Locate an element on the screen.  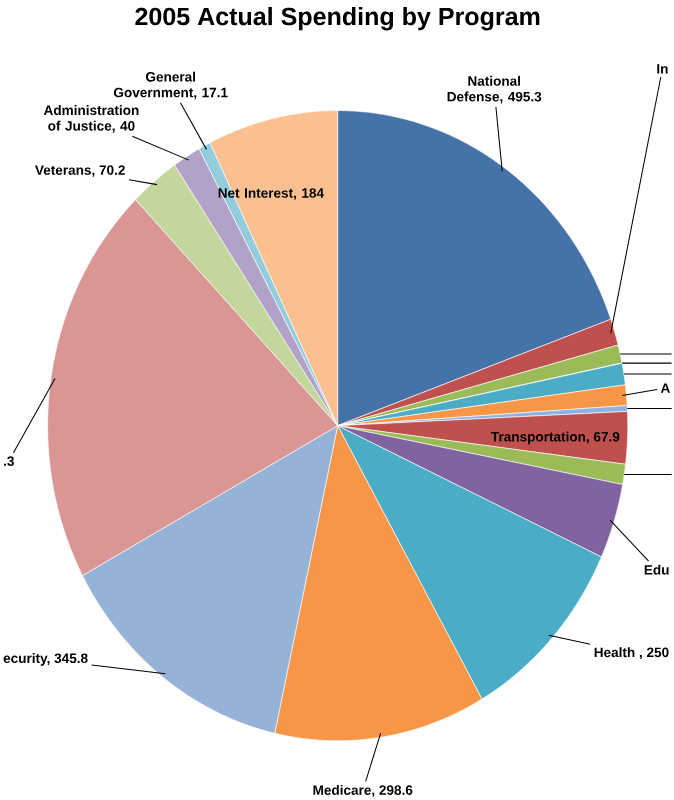
chart-title: 2005 Actual Spending by Program is located at coordinates (337, 18).